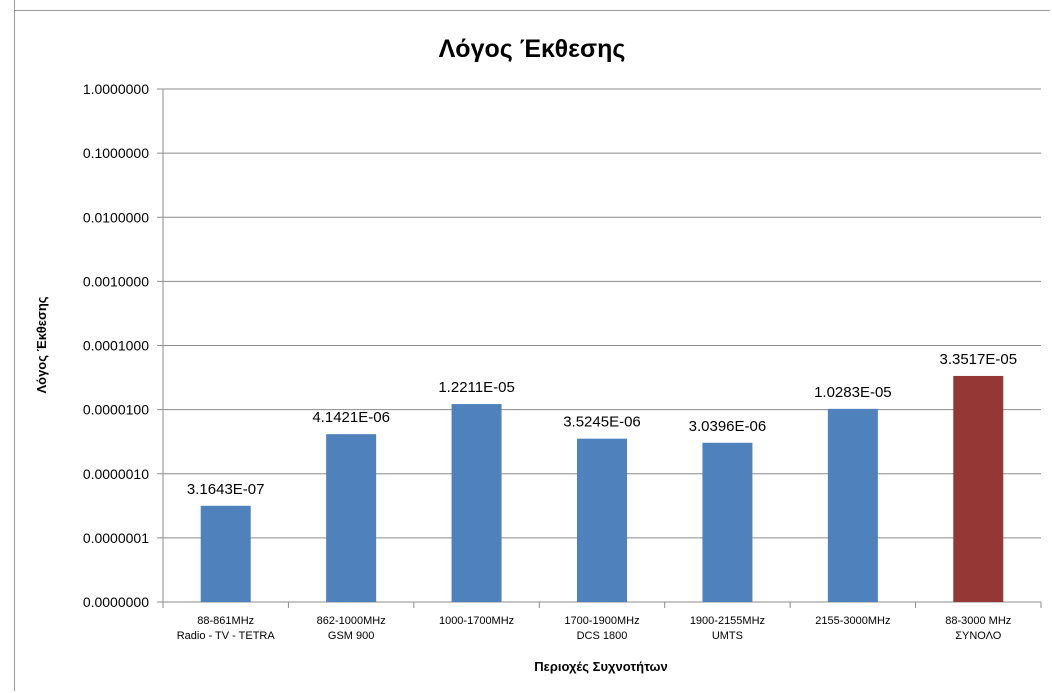 Image resolution: width=1052 pixels, height=693 pixels. Describe the element at coordinates (116, 281) in the screenshot. I see `y-tick-label: 0.0010000` at that location.